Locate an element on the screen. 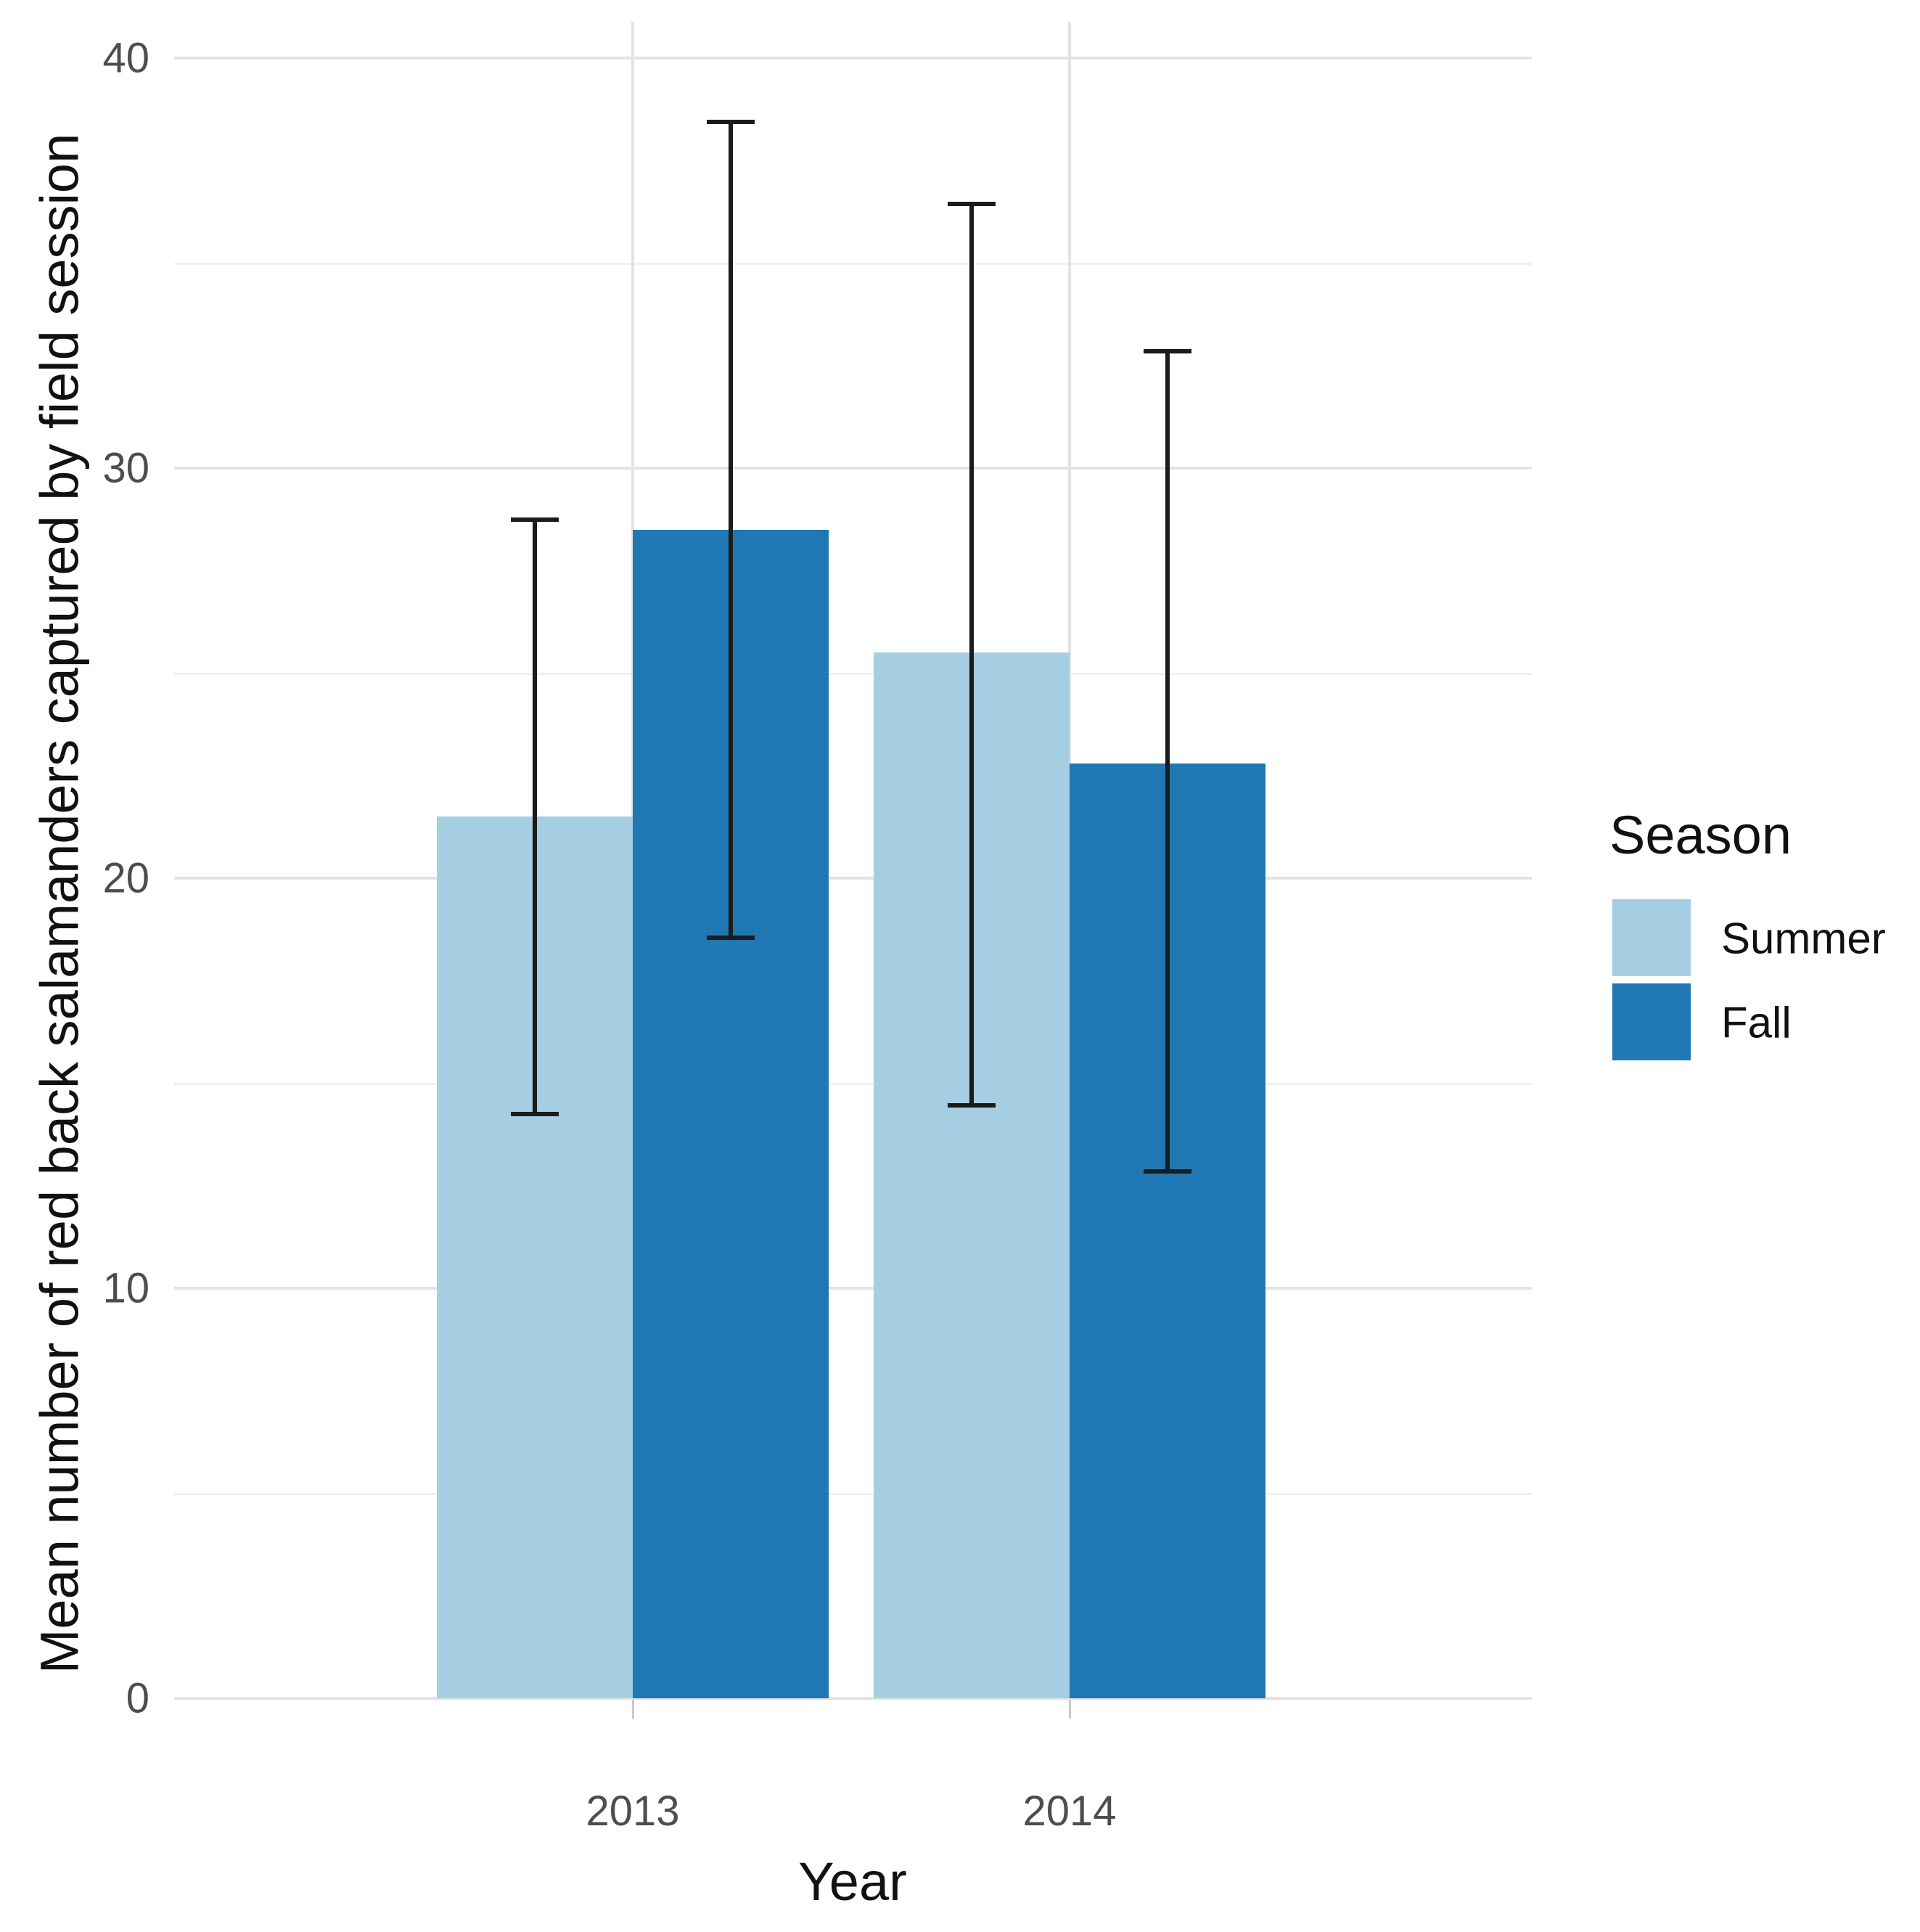  gridline-major-y30 is located at coordinates (853, 468).